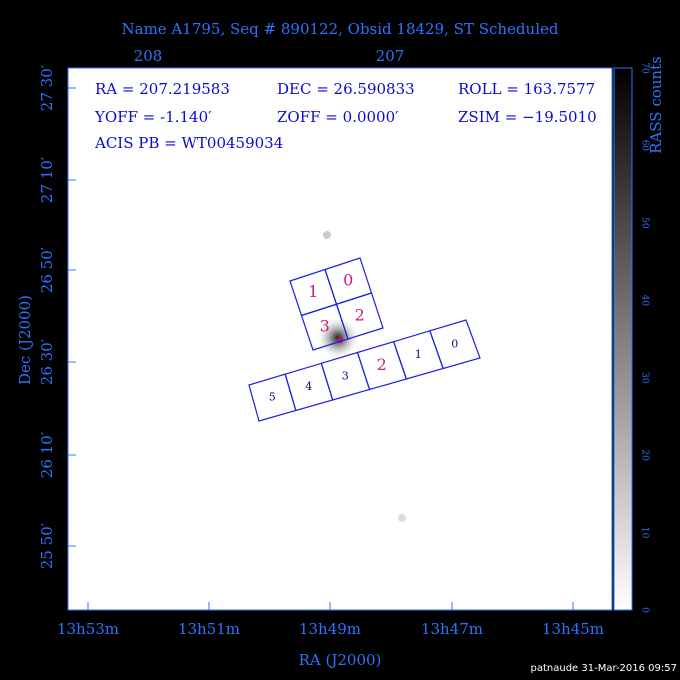 The height and width of the screenshot is (680, 680). What do you see at coordinates (573, 629) in the screenshot?
I see `x-tick-label: 13h45m` at bounding box center [573, 629].